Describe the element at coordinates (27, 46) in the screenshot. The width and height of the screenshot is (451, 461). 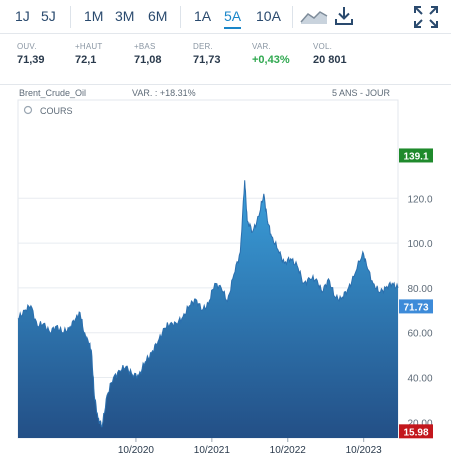
I see `stat-label: OUV.` at that location.